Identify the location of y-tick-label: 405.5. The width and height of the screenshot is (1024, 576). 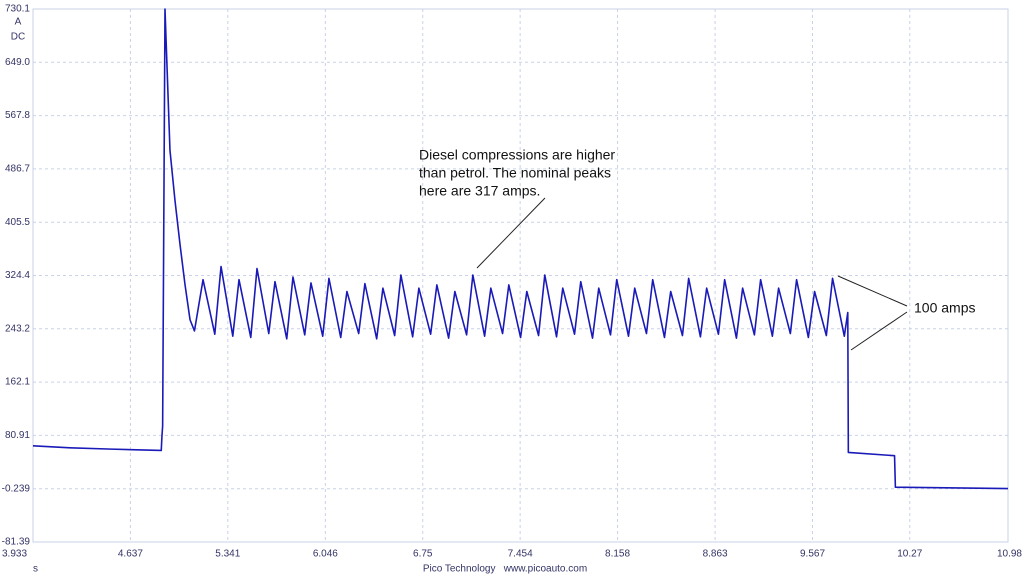
(17, 222).